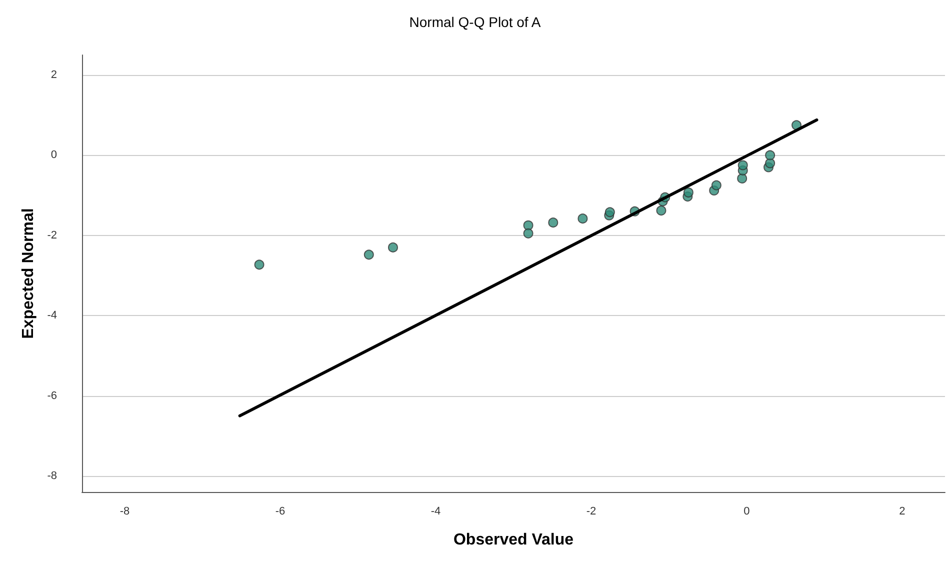 The height and width of the screenshot is (562, 950). What do you see at coordinates (591, 512) in the screenshot?
I see `x-tick-label: -2` at bounding box center [591, 512].